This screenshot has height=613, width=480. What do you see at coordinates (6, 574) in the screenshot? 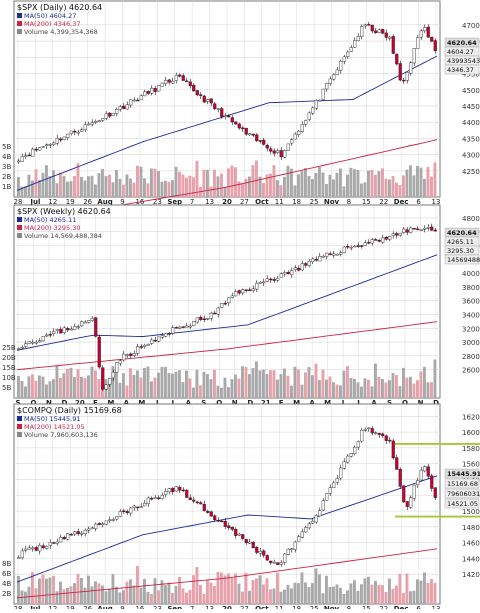
I see `volume-scale-label: 6B` at bounding box center [6, 574].